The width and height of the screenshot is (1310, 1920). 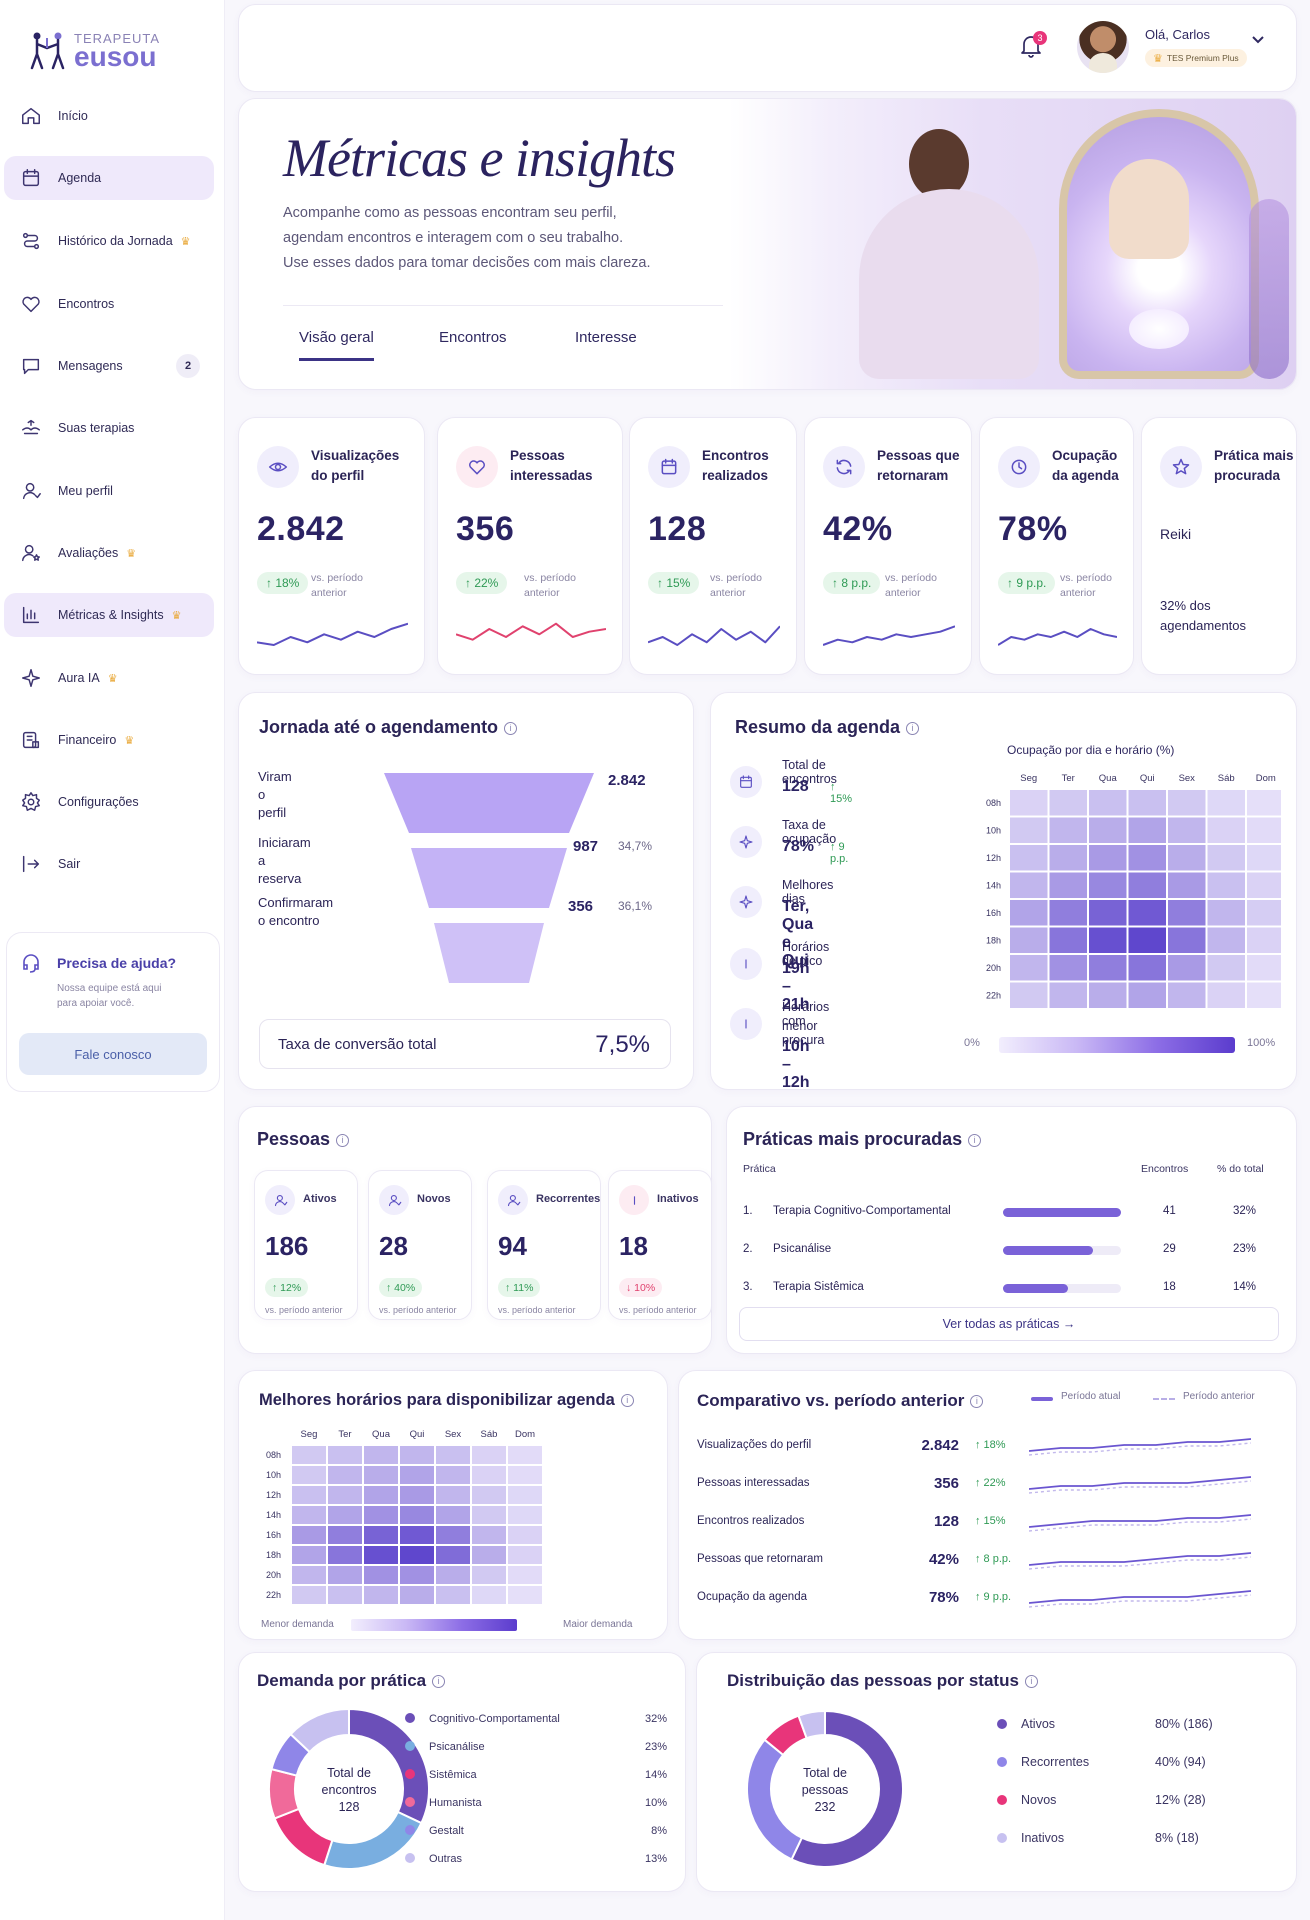 I want to click on sidebar-item-avalia-es: Avaliações ♛, so click(x=109, y=553).